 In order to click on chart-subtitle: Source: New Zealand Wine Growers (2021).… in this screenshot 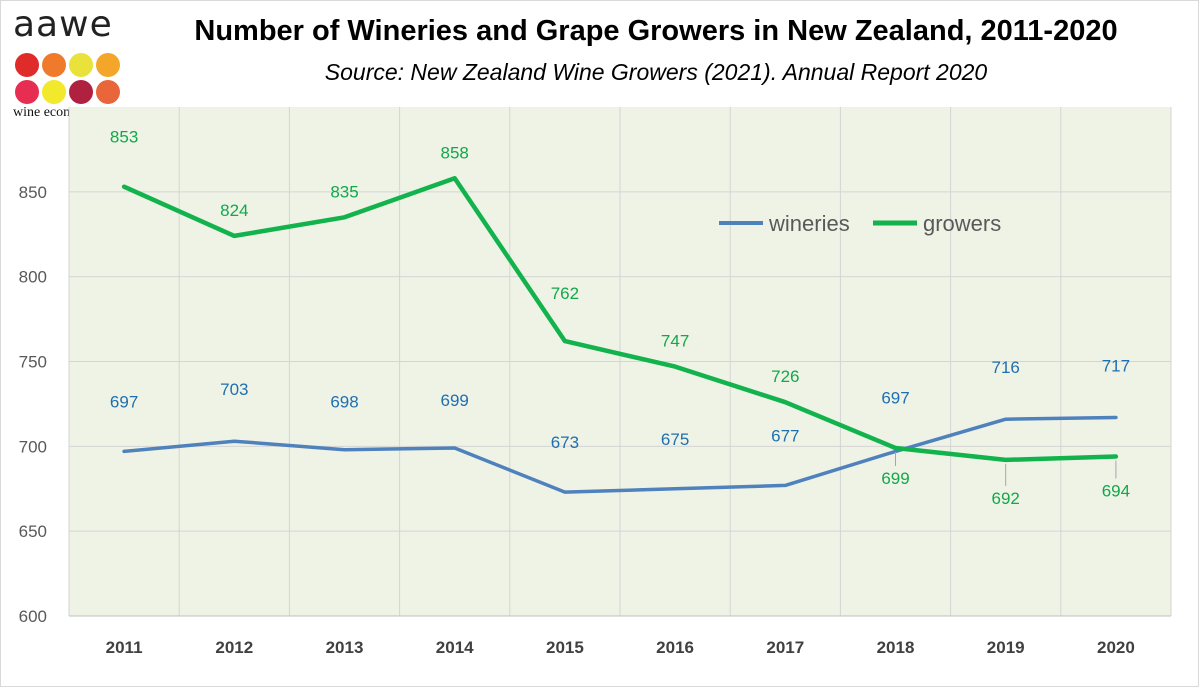, I will do `click(656, 72)`.